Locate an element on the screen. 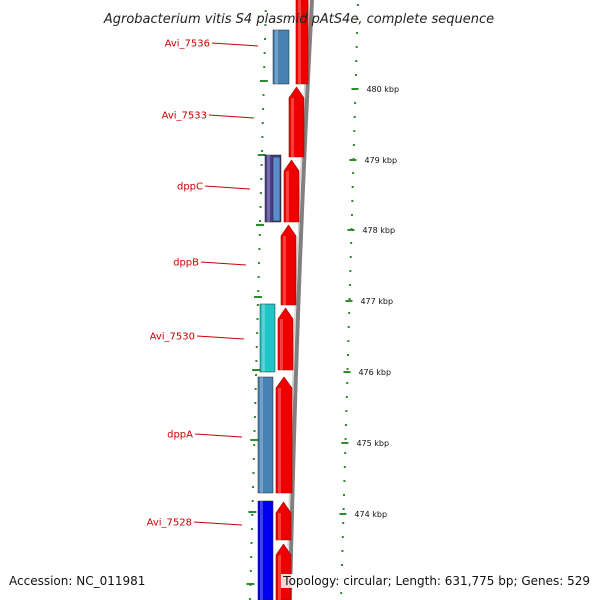 Image resolution: width=600 pixels, height=600 pixels. gene-box-dppA is located at coordinates (265, 435).